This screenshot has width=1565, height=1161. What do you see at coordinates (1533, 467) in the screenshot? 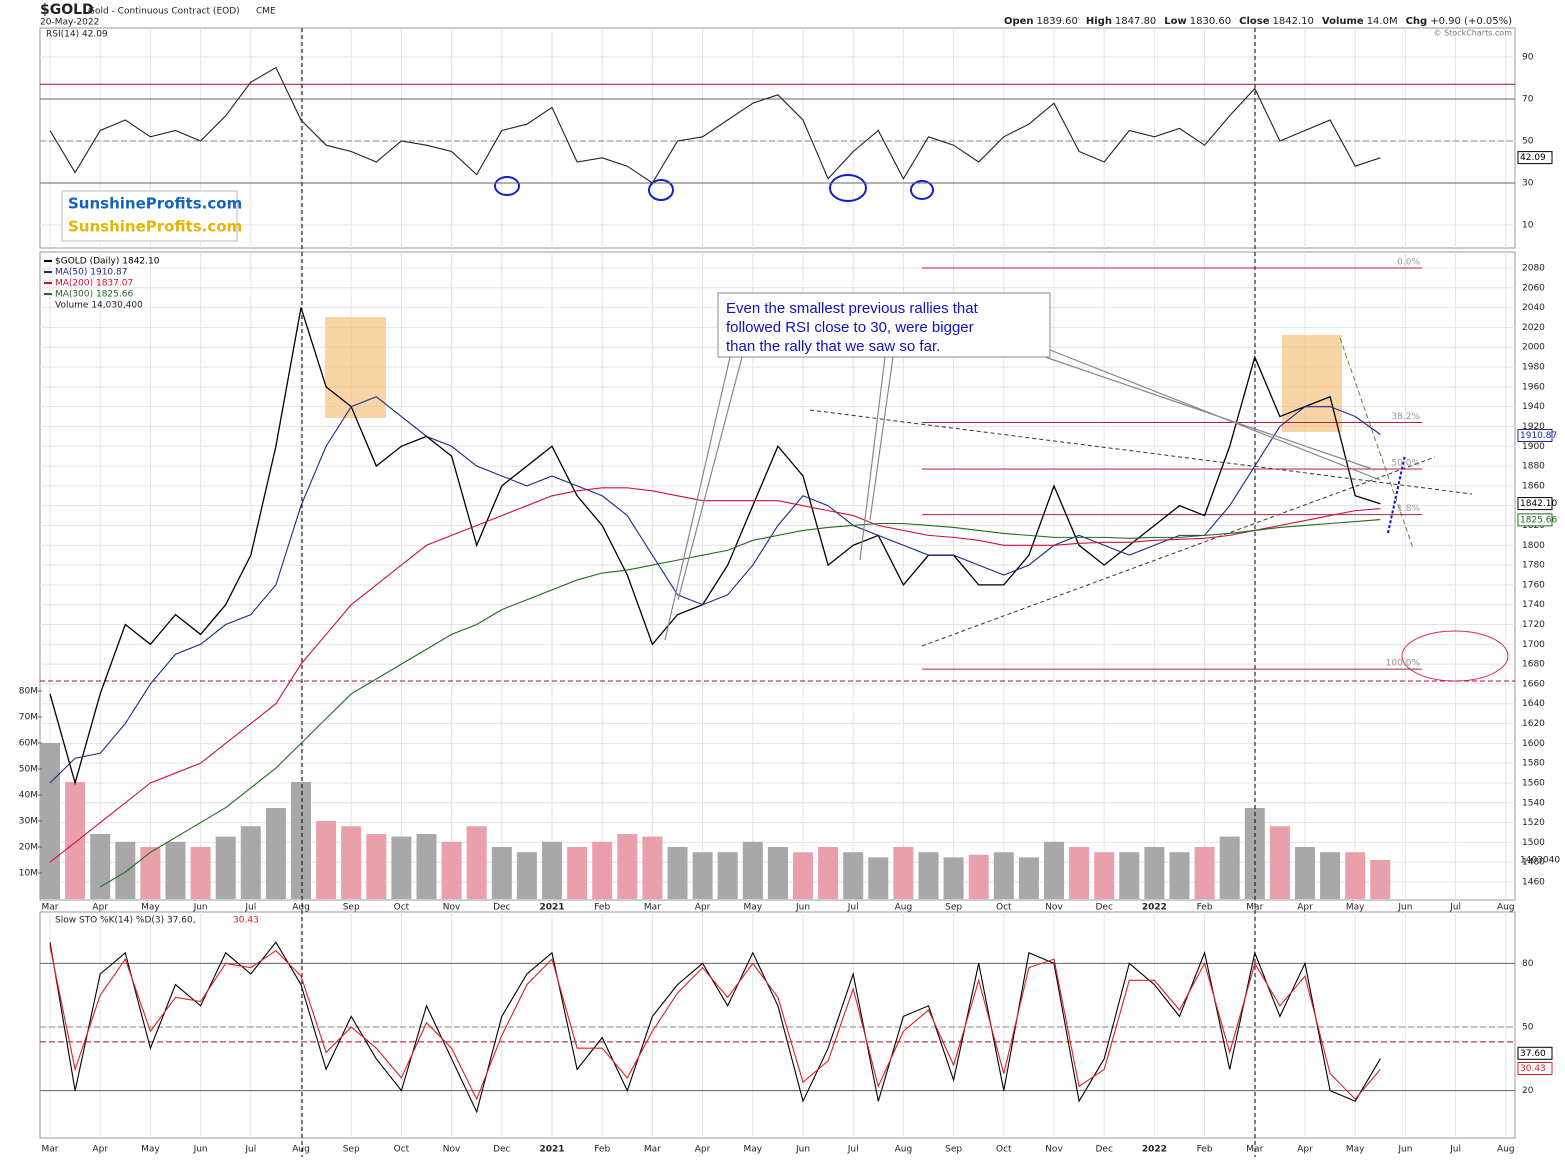
I see `y-tick-label: 1880` at bounding box center [1533, 467].